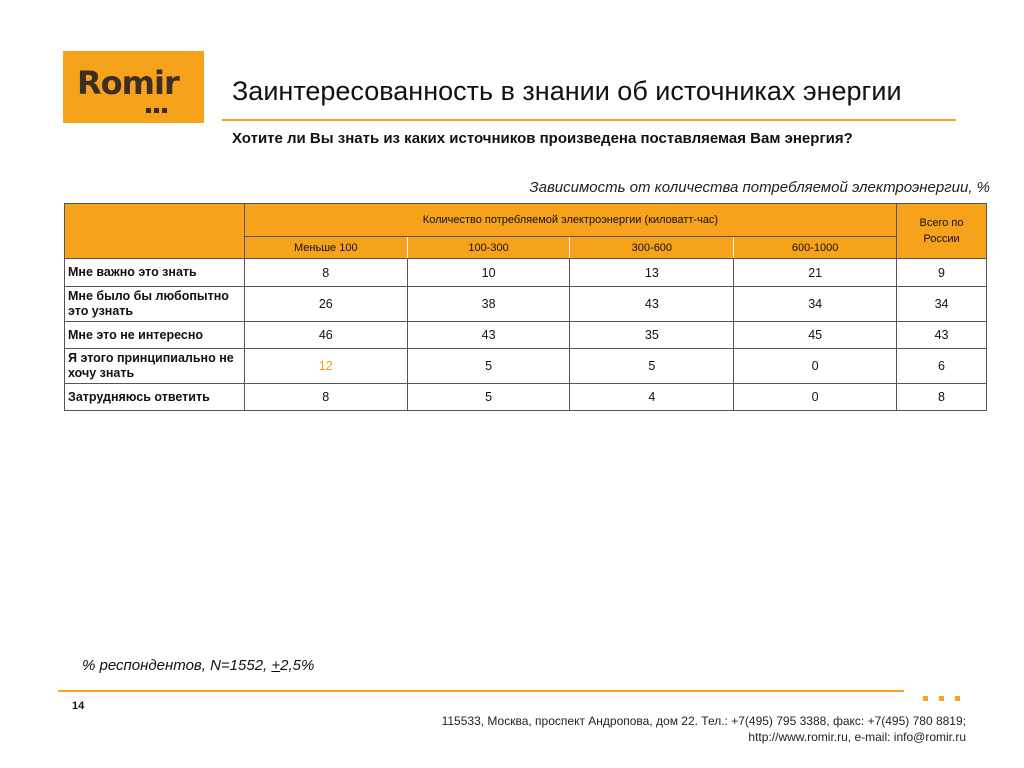 Image resolution: width=1024 pixels, height=768 pixels. I want to click on table-row: Затрудняюсь ответить 8 5 4 0 8, so click(525, 397).